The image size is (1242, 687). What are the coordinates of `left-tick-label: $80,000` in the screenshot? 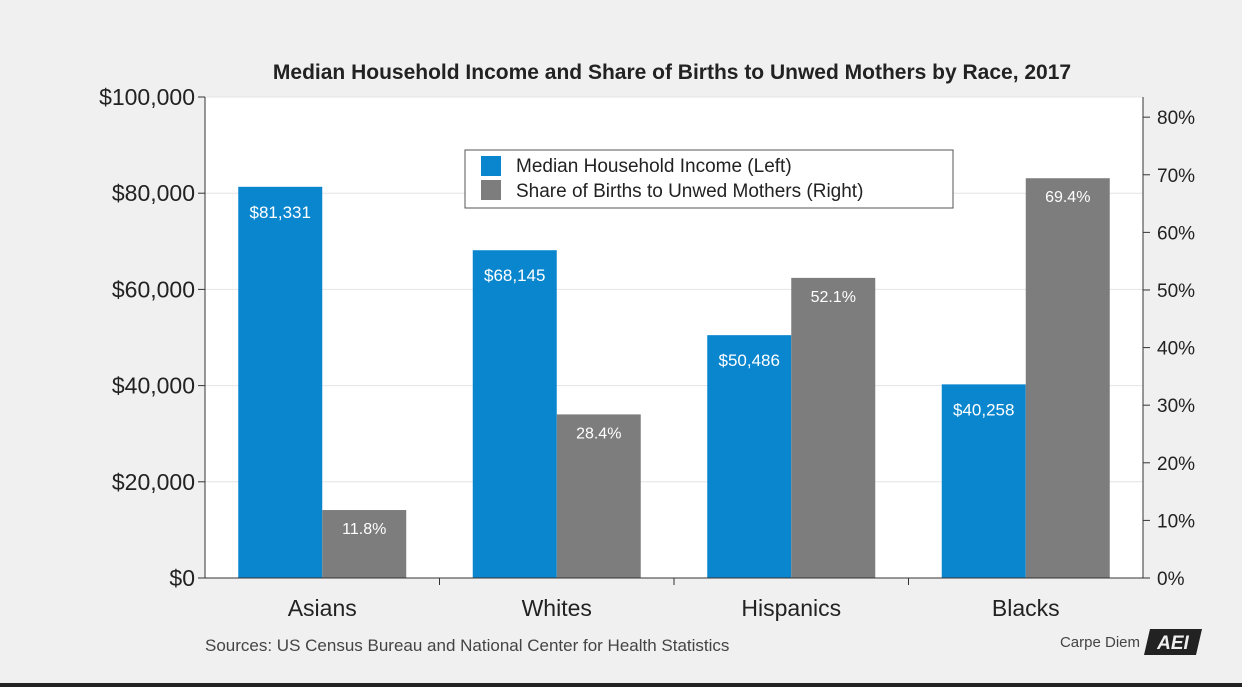 It's located at (153, 193).